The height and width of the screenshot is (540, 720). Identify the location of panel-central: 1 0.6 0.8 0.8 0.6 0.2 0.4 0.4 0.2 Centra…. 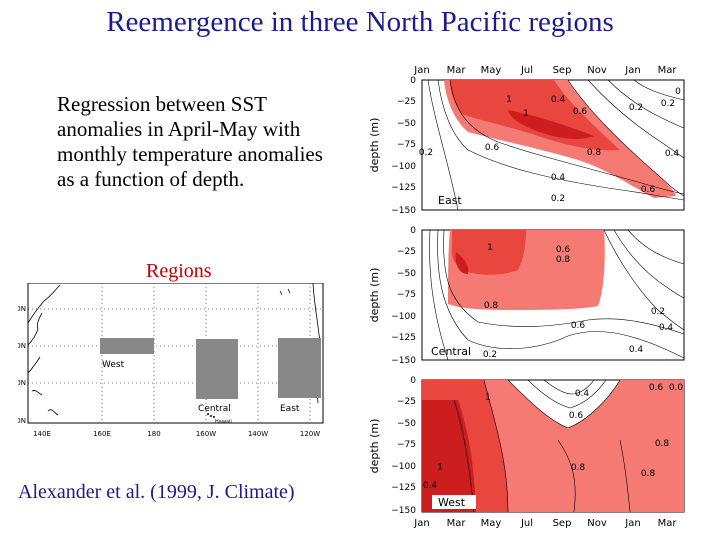
(526, 296).